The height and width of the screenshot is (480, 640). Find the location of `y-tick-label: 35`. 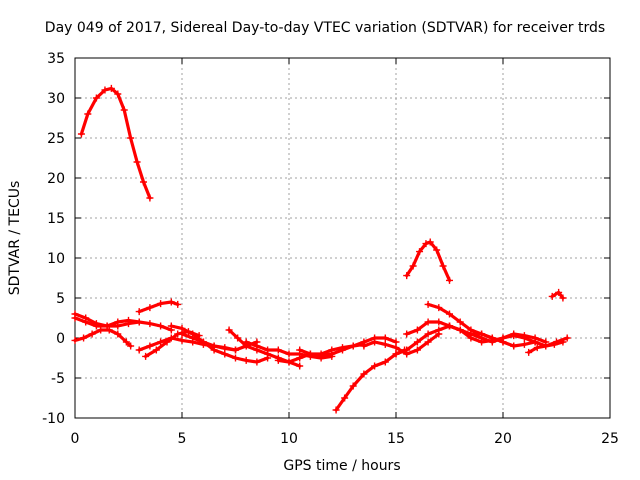

y-tick-label: 35 is located at coordinates (56, 59).